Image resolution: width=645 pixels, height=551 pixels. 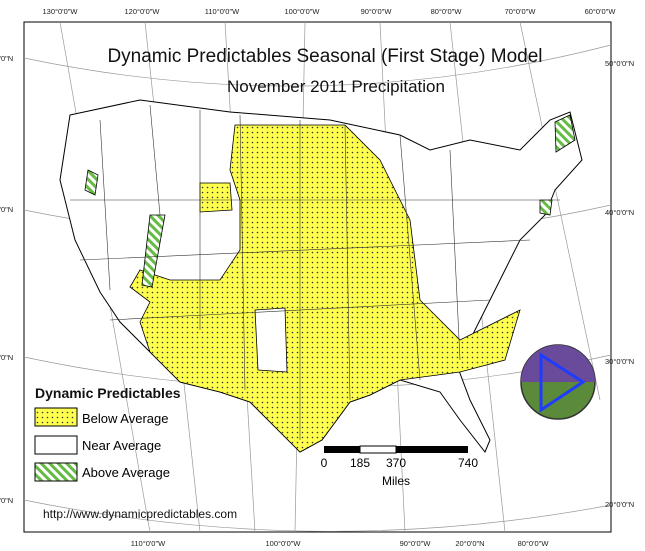 What do you see at coordinates (121, 445) in the screenshot?
I see `legend-label: Near Average` at bounding box center [121, 445].